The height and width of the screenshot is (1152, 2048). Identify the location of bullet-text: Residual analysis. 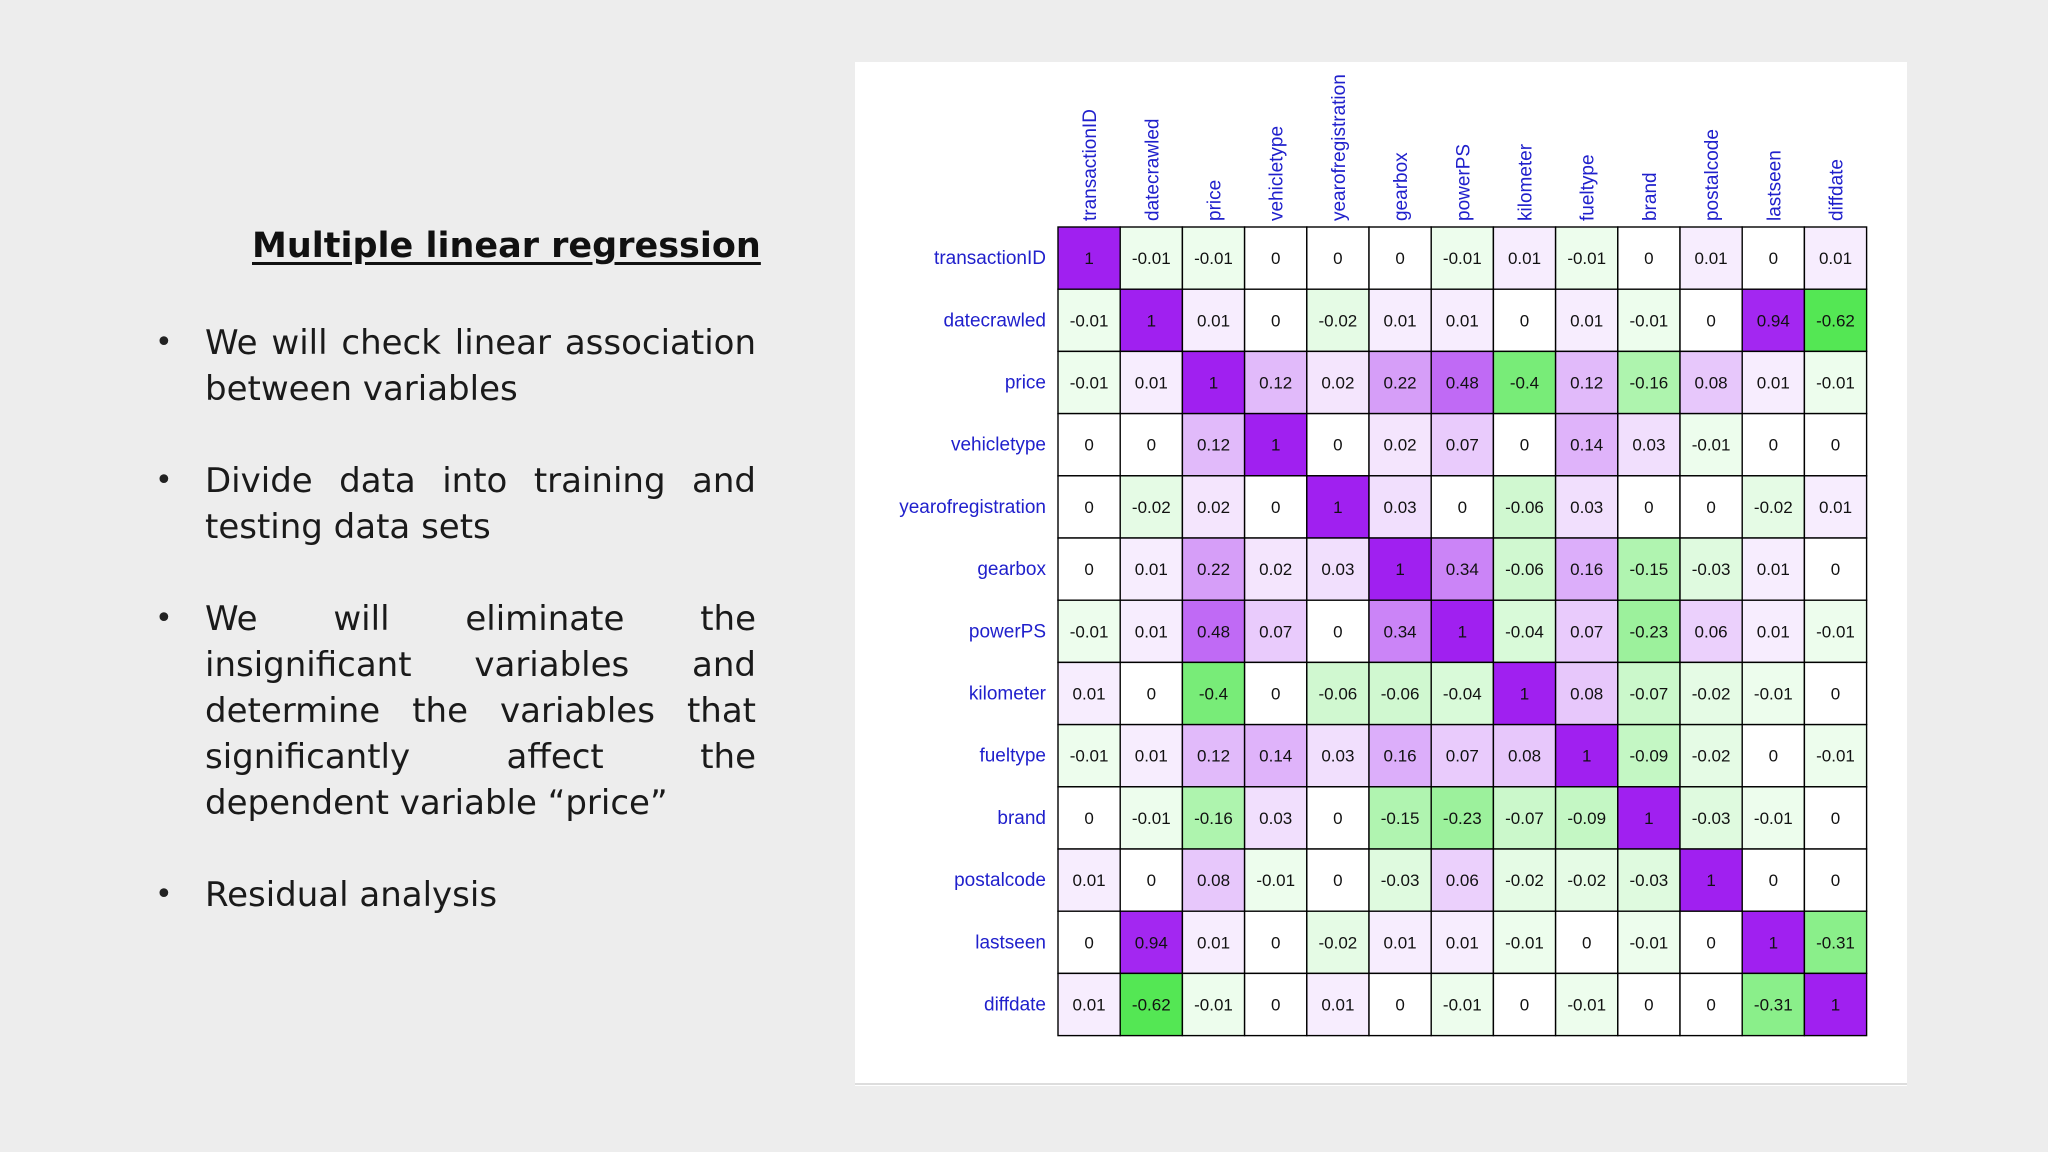
(351, 895).